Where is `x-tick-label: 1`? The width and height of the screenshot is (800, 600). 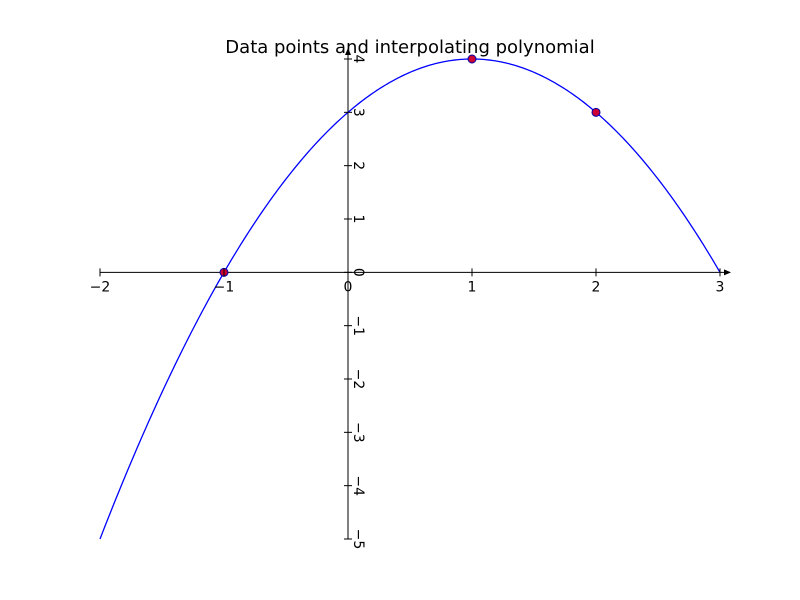
x-tick-label: 1 is located at coordinates (472, 287).